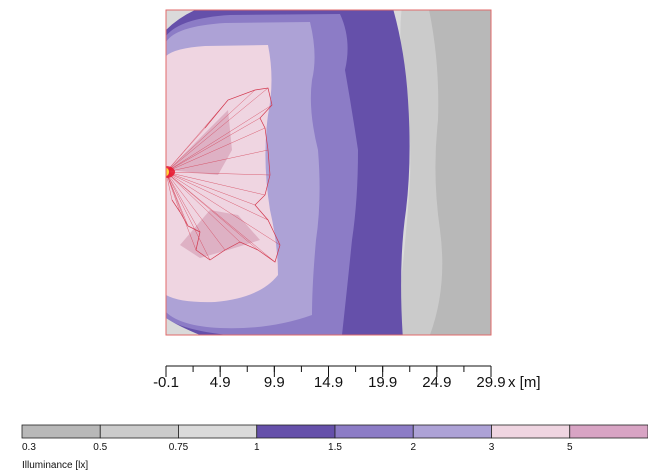  Describe the element at coordinates (220, 382) in the screenshot. I see `x-tick-label-1: 4.9` at that location.